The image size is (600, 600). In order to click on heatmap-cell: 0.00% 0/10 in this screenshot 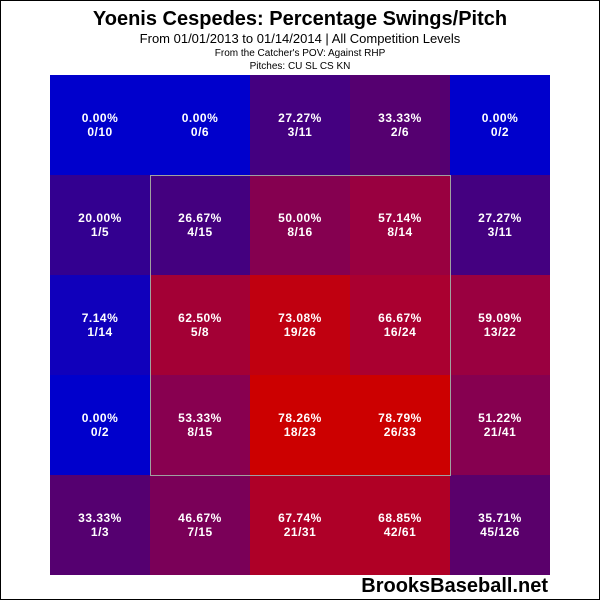, I will do `click(100, 125)`.